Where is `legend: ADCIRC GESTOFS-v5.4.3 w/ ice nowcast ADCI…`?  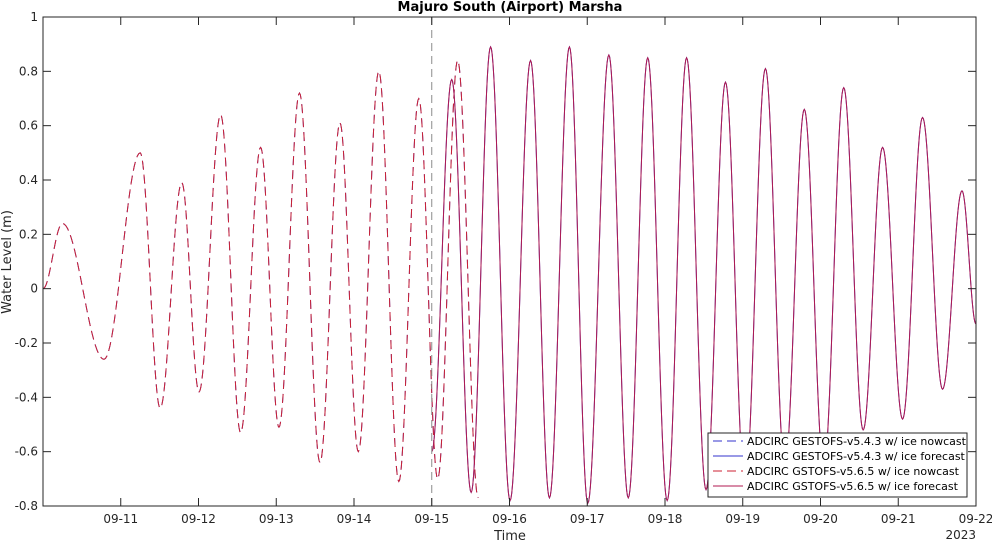
legend: ADCIRC GESTOFS-v5.4.3 w/ ice nowcast ADCI… is located at coordinates (837, 465).